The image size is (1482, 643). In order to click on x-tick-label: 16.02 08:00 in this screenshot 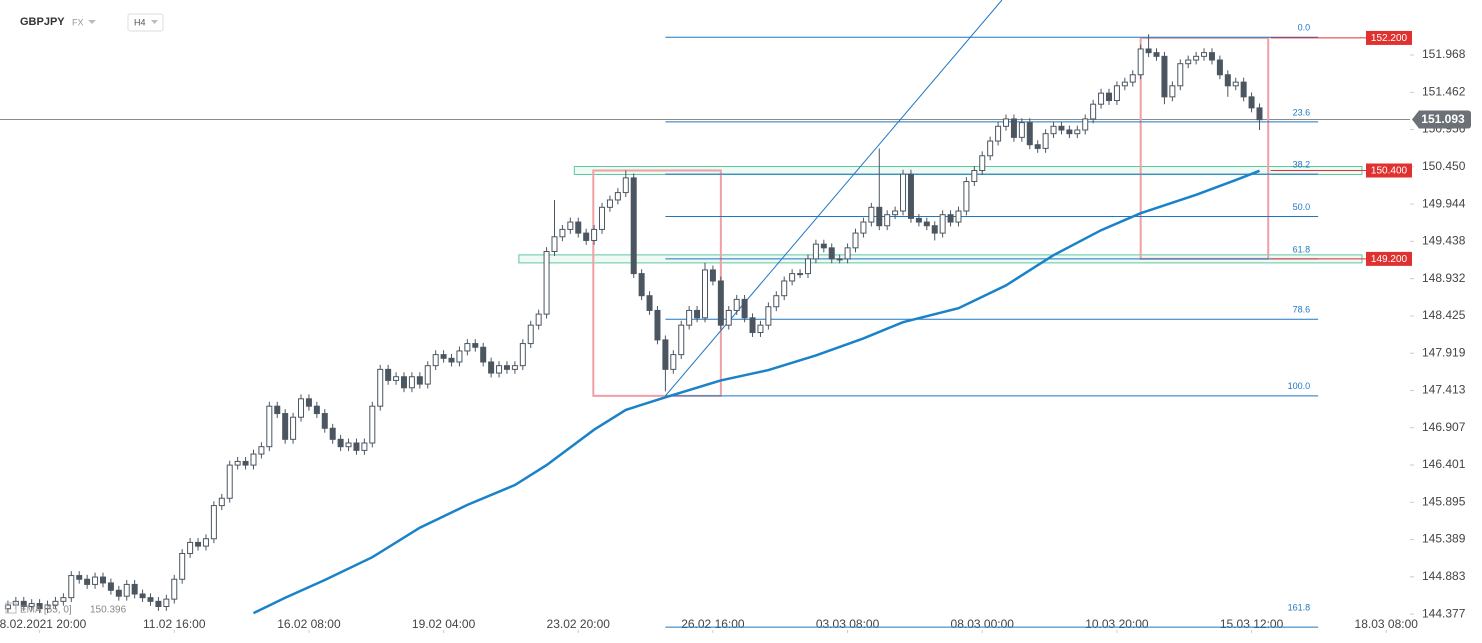, I will do `click(309, 624)`.